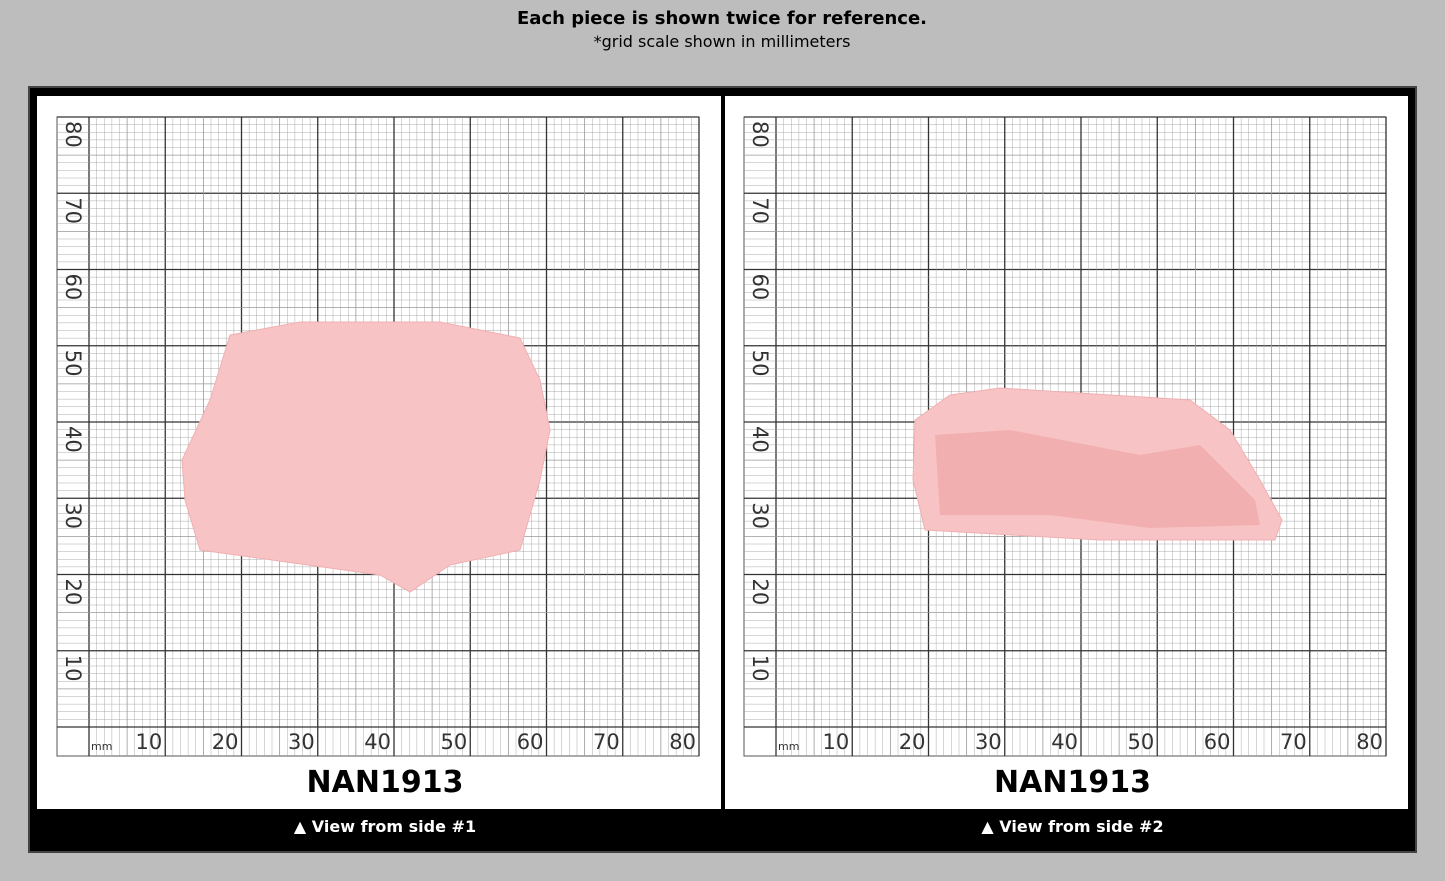  What do you see at coordinates (366, 457) in the screenshot?
I see `specimen-photo` at bounding box center [366, 457].